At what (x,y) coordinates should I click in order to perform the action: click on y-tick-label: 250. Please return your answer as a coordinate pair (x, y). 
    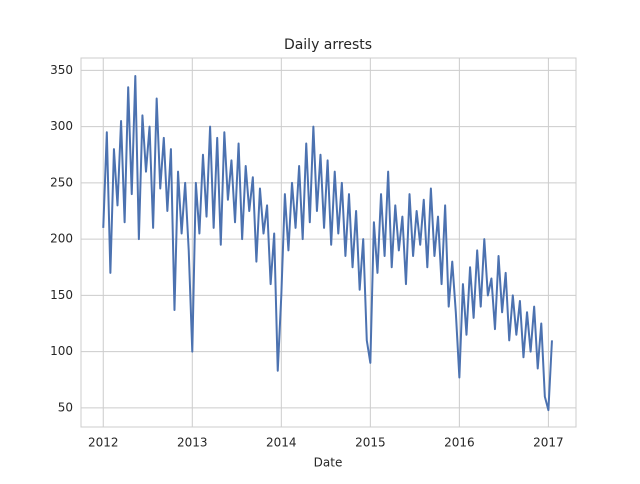
    Looking at the image, I should click on (61, 182).